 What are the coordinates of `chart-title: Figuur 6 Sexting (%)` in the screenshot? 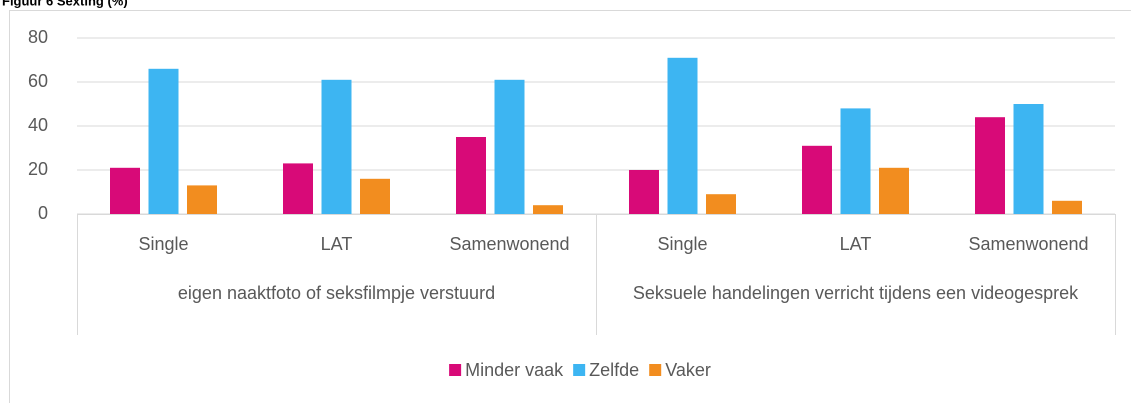 It's located at (65, 4).